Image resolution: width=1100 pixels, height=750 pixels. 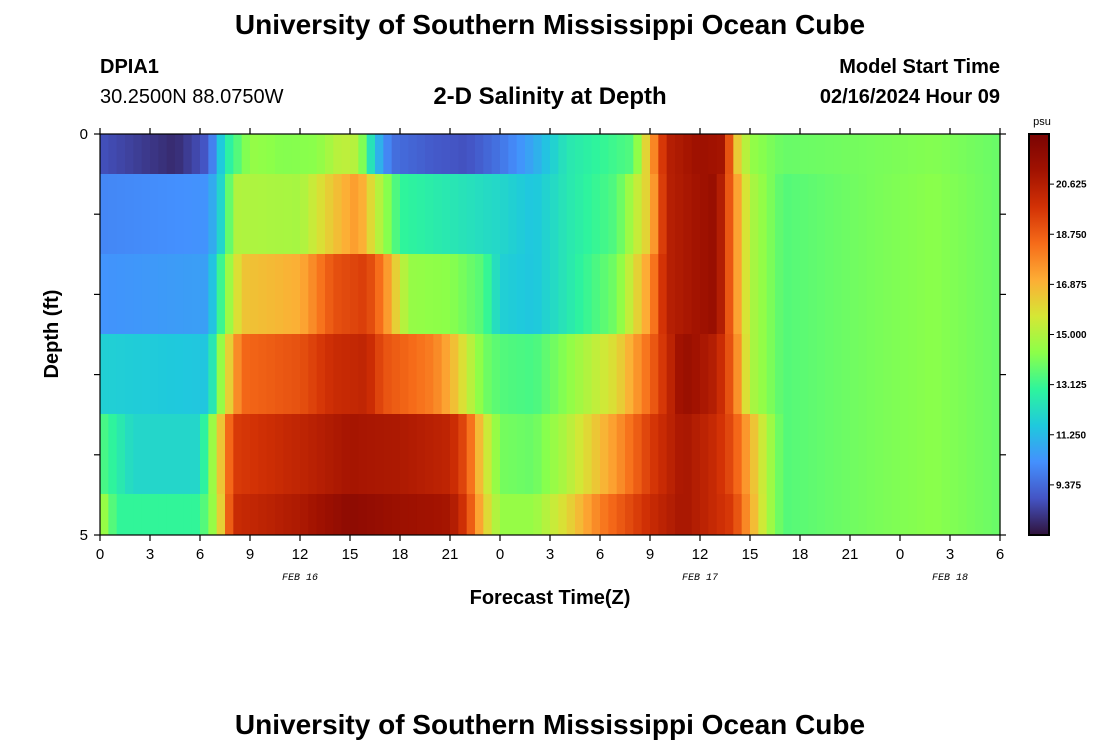 What do you see at coordinates (84, 535) in the screenshot?
I see `y-tick-label: 5` at bounding box center [84, 535].